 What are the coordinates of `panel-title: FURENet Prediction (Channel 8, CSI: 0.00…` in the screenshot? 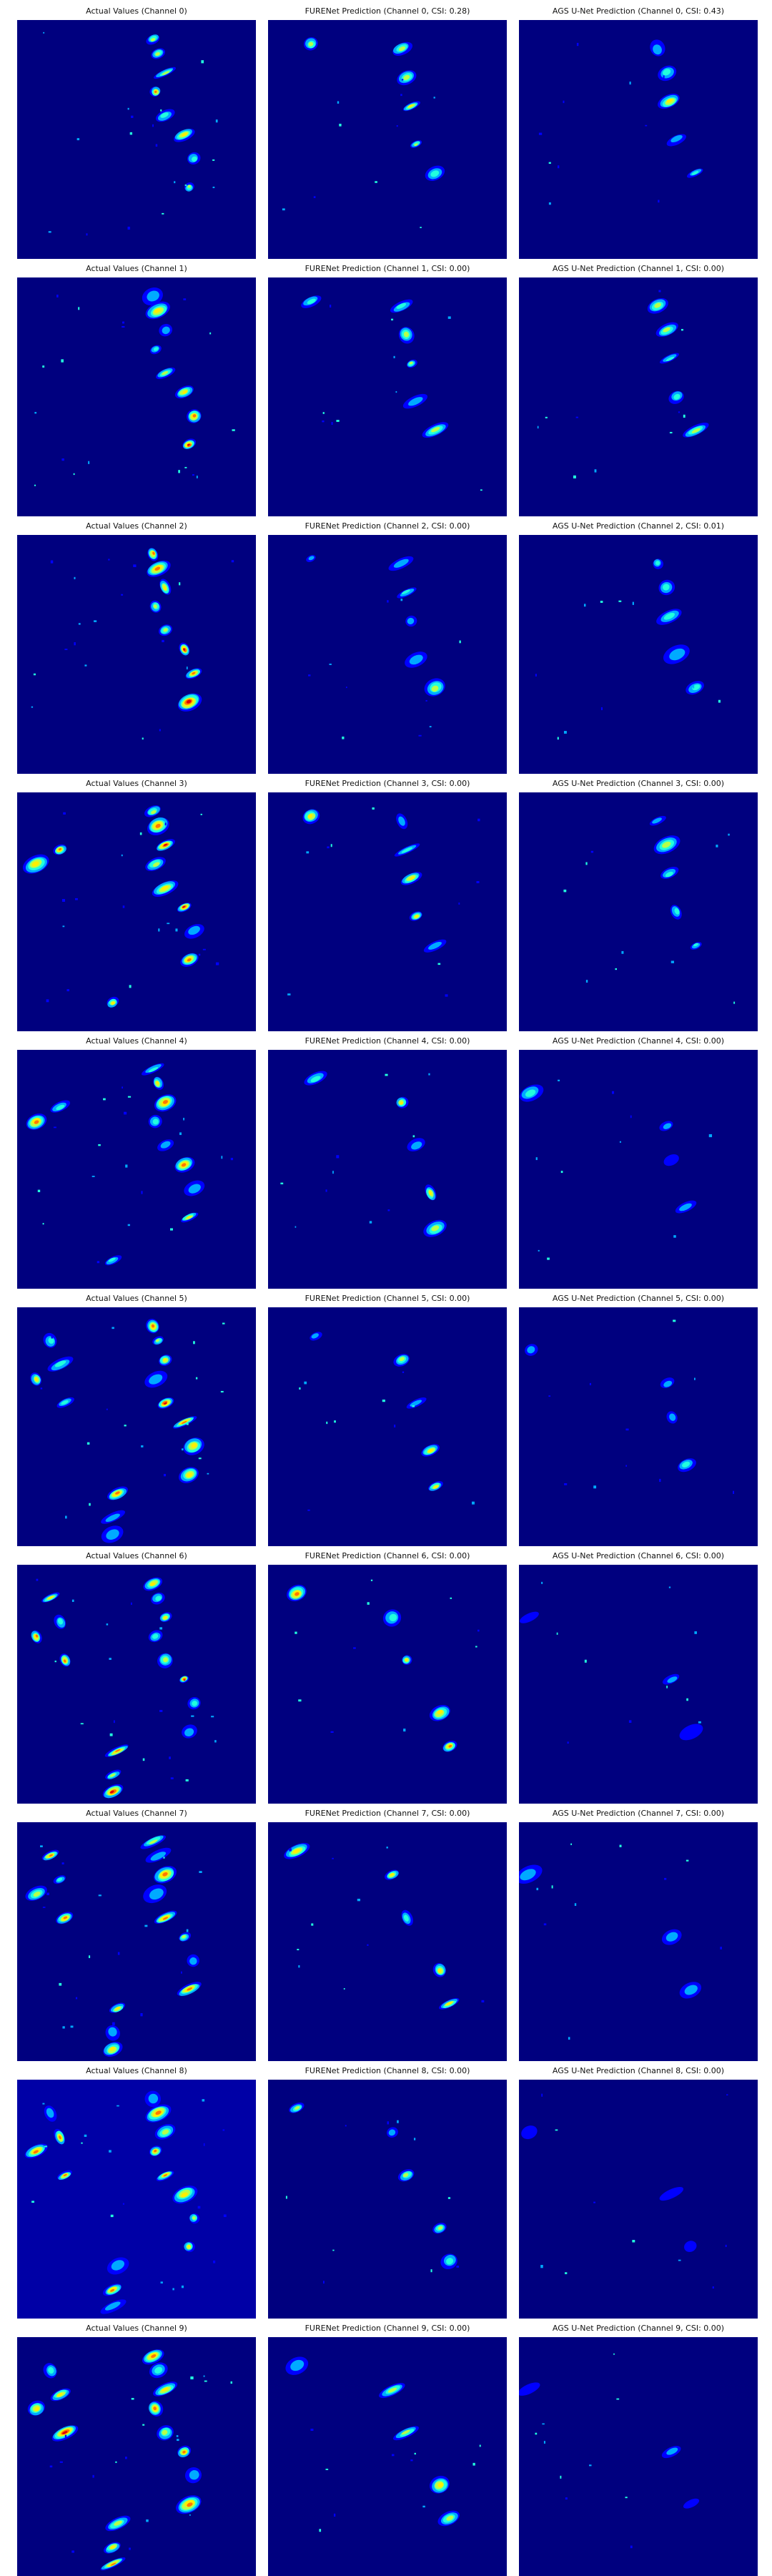 It's located at (387, 2070).